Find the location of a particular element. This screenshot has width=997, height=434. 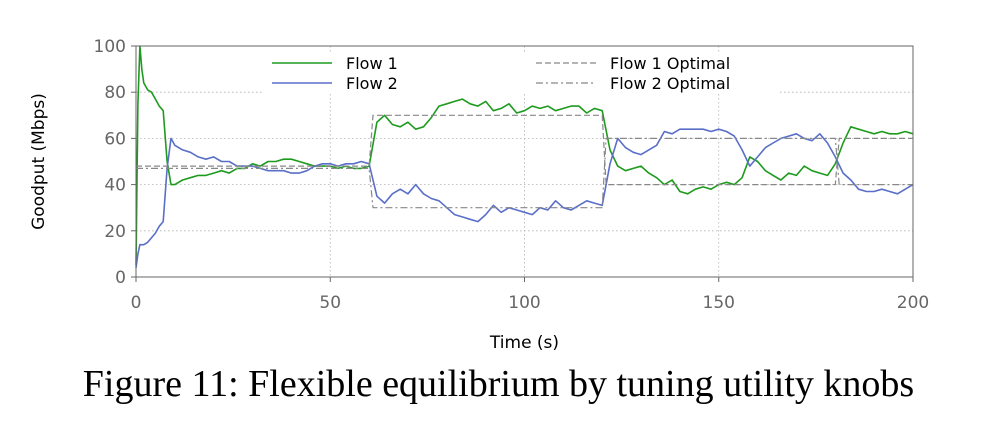

legend-label: Flow 2 Optimal is located at coordinates (670, 83).